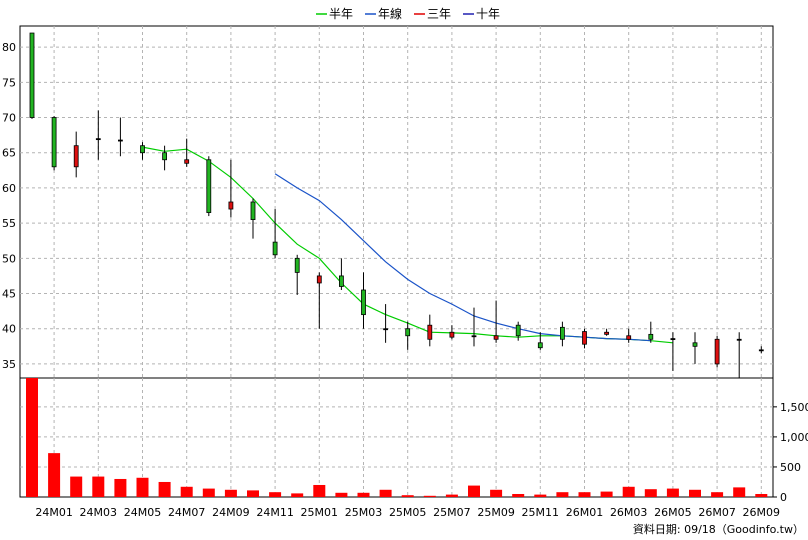 Image resolution: width=808 pixels, height=540 pixels. I want to click on price-tick-label: 55, so click(9, 223).